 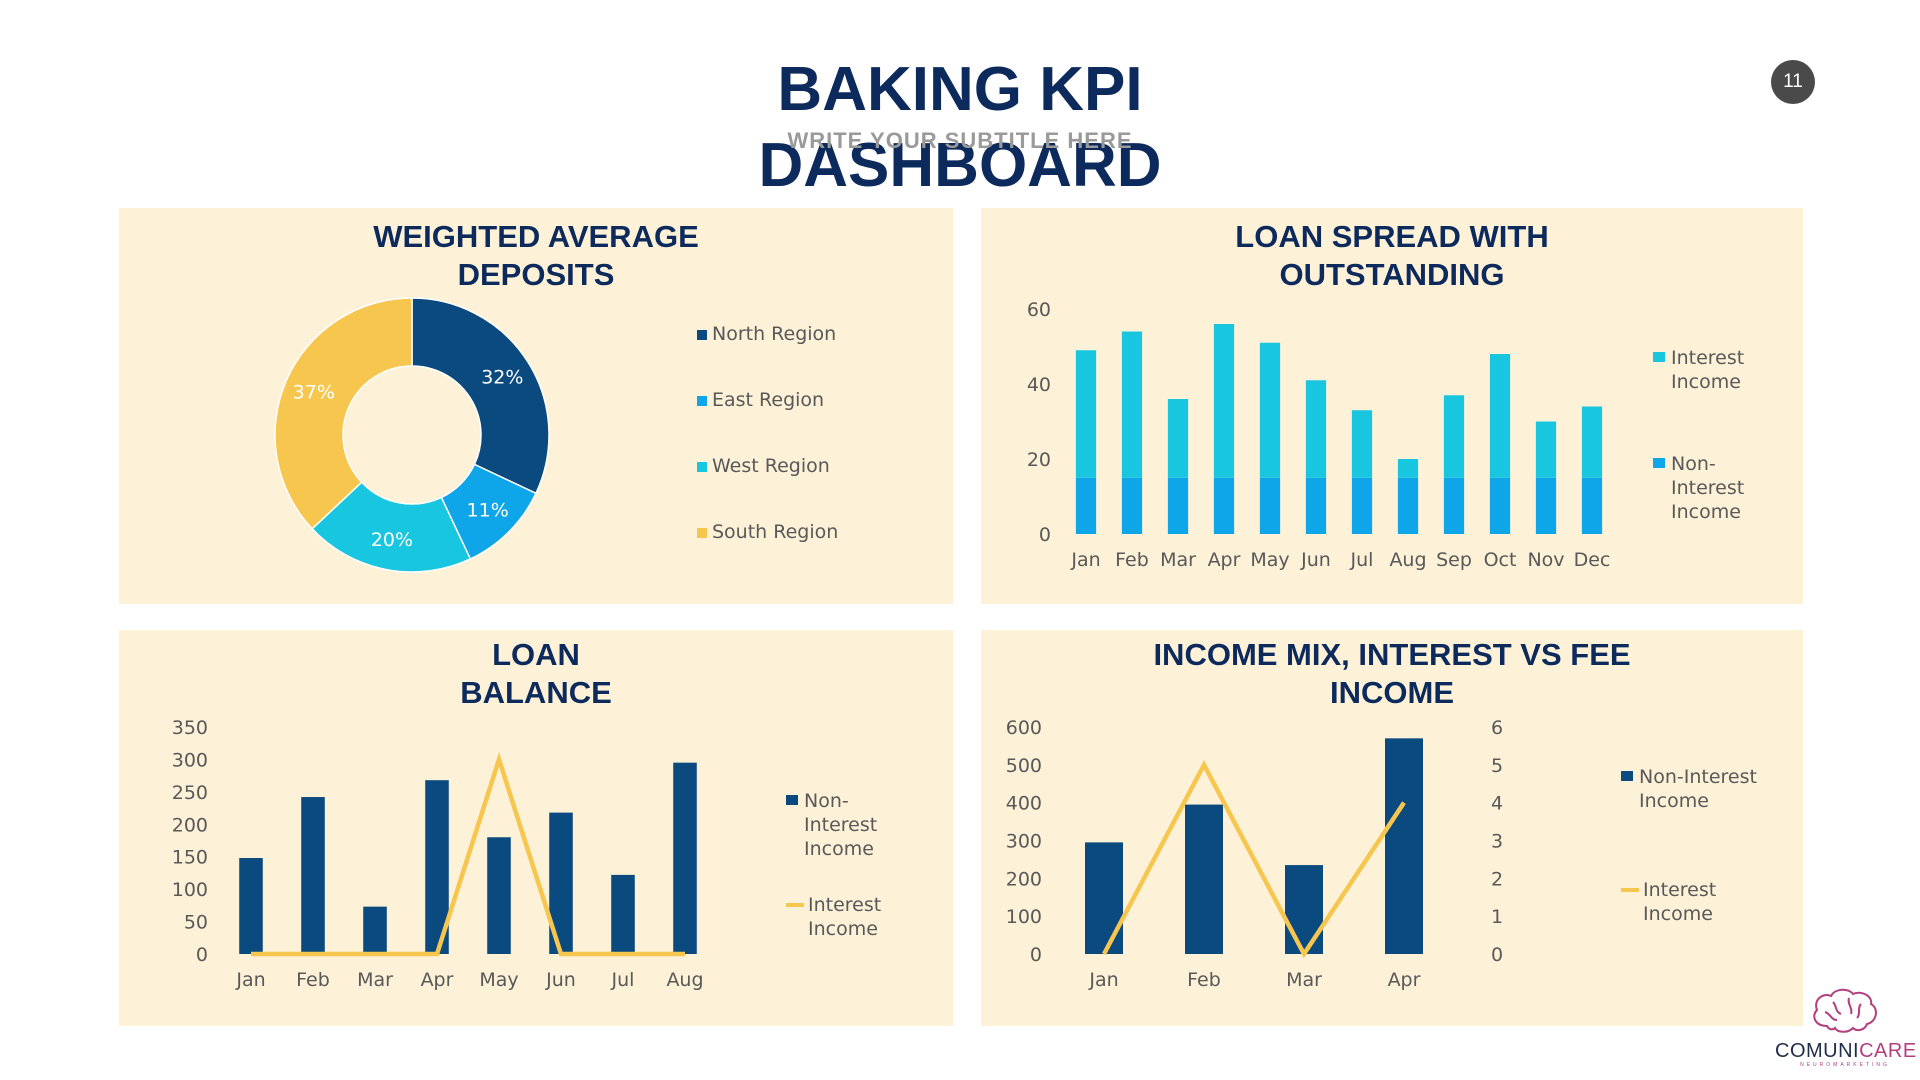 I want to click on x-tick-label: Nov, so click(x=1545, y=560).